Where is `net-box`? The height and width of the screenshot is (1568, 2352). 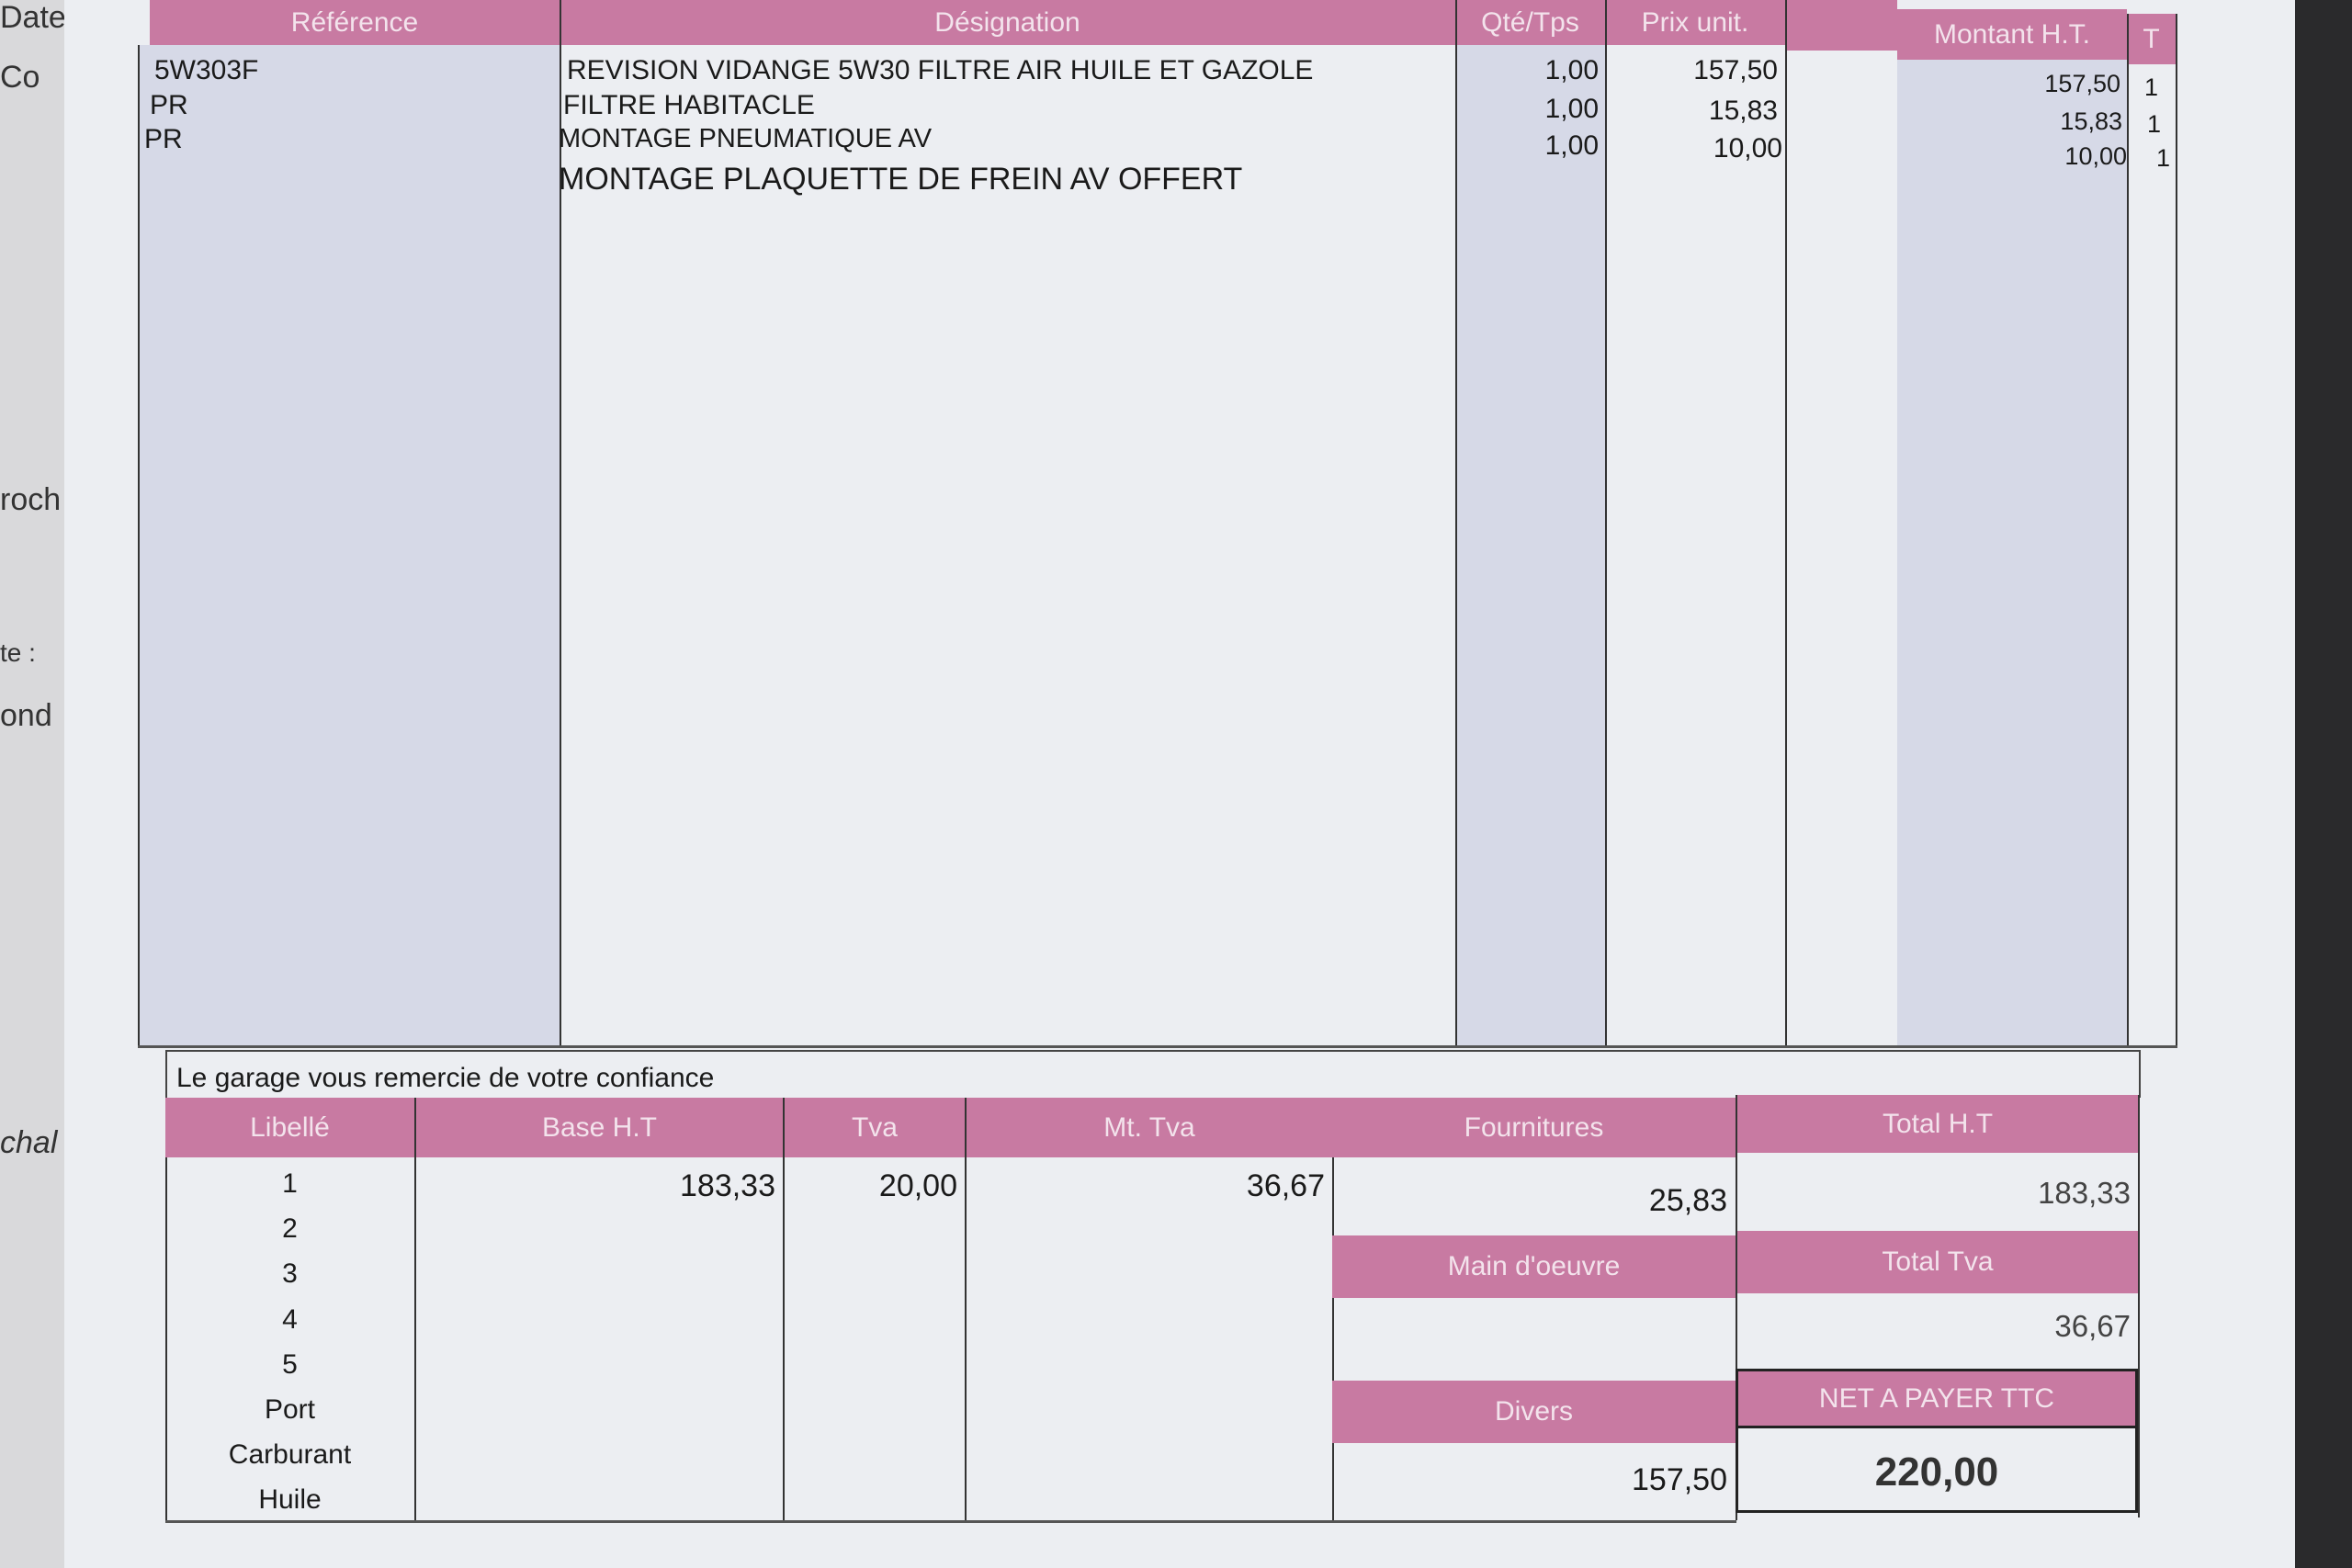 net-box is located at coordinates (1937, 1470).